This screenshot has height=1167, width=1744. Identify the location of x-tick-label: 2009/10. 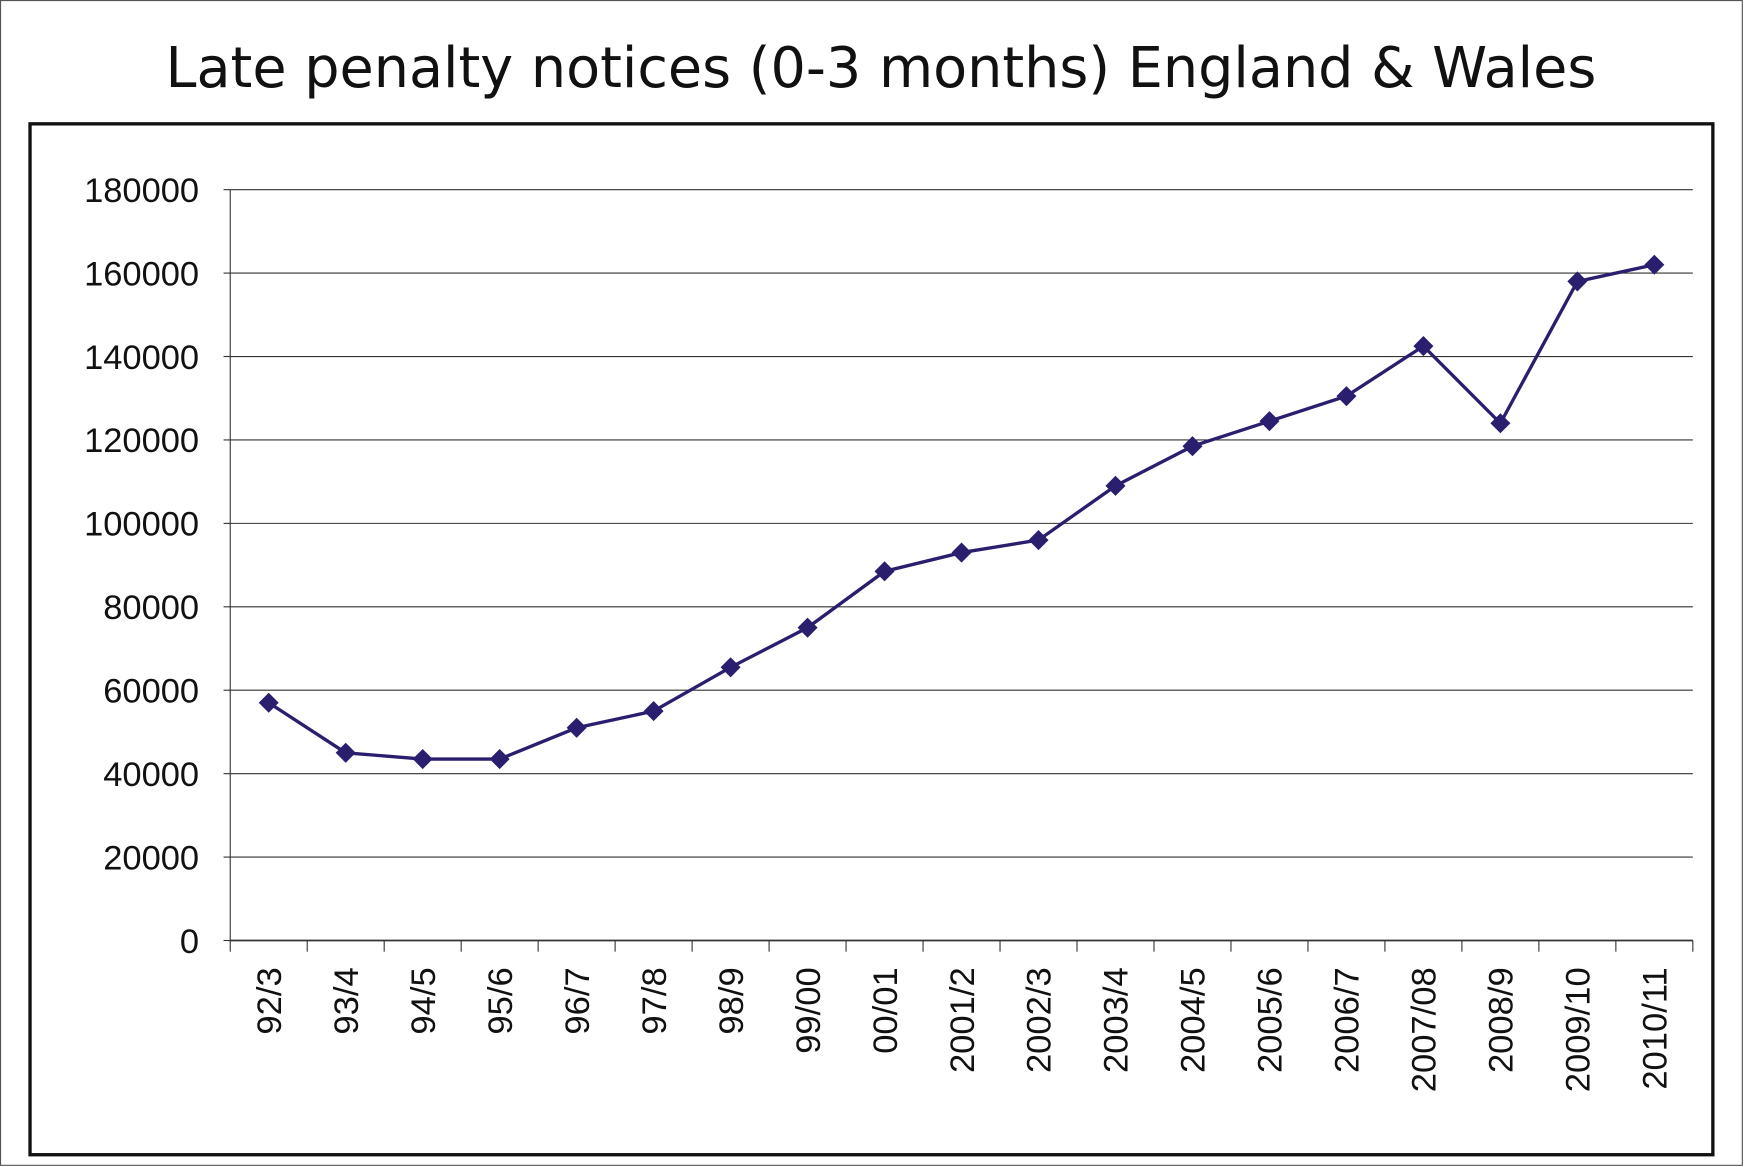
(1579, 1029).